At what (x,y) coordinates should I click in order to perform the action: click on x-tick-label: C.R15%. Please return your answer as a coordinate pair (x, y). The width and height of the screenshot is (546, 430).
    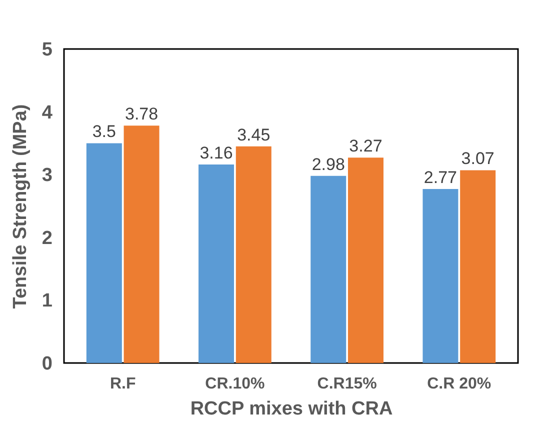
    Looking at the image, I should click on (347, 384).